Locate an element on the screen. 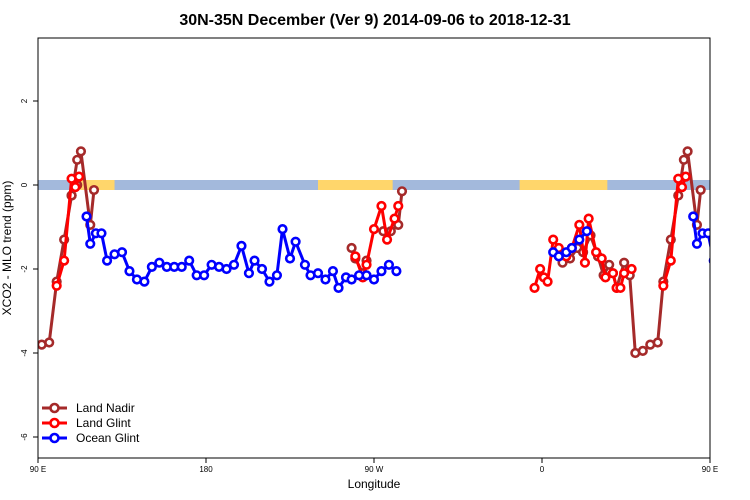 The width and height of the screenshot is (750, 500). y-tick-label-3: 0 is located at coordinates (24, 184).